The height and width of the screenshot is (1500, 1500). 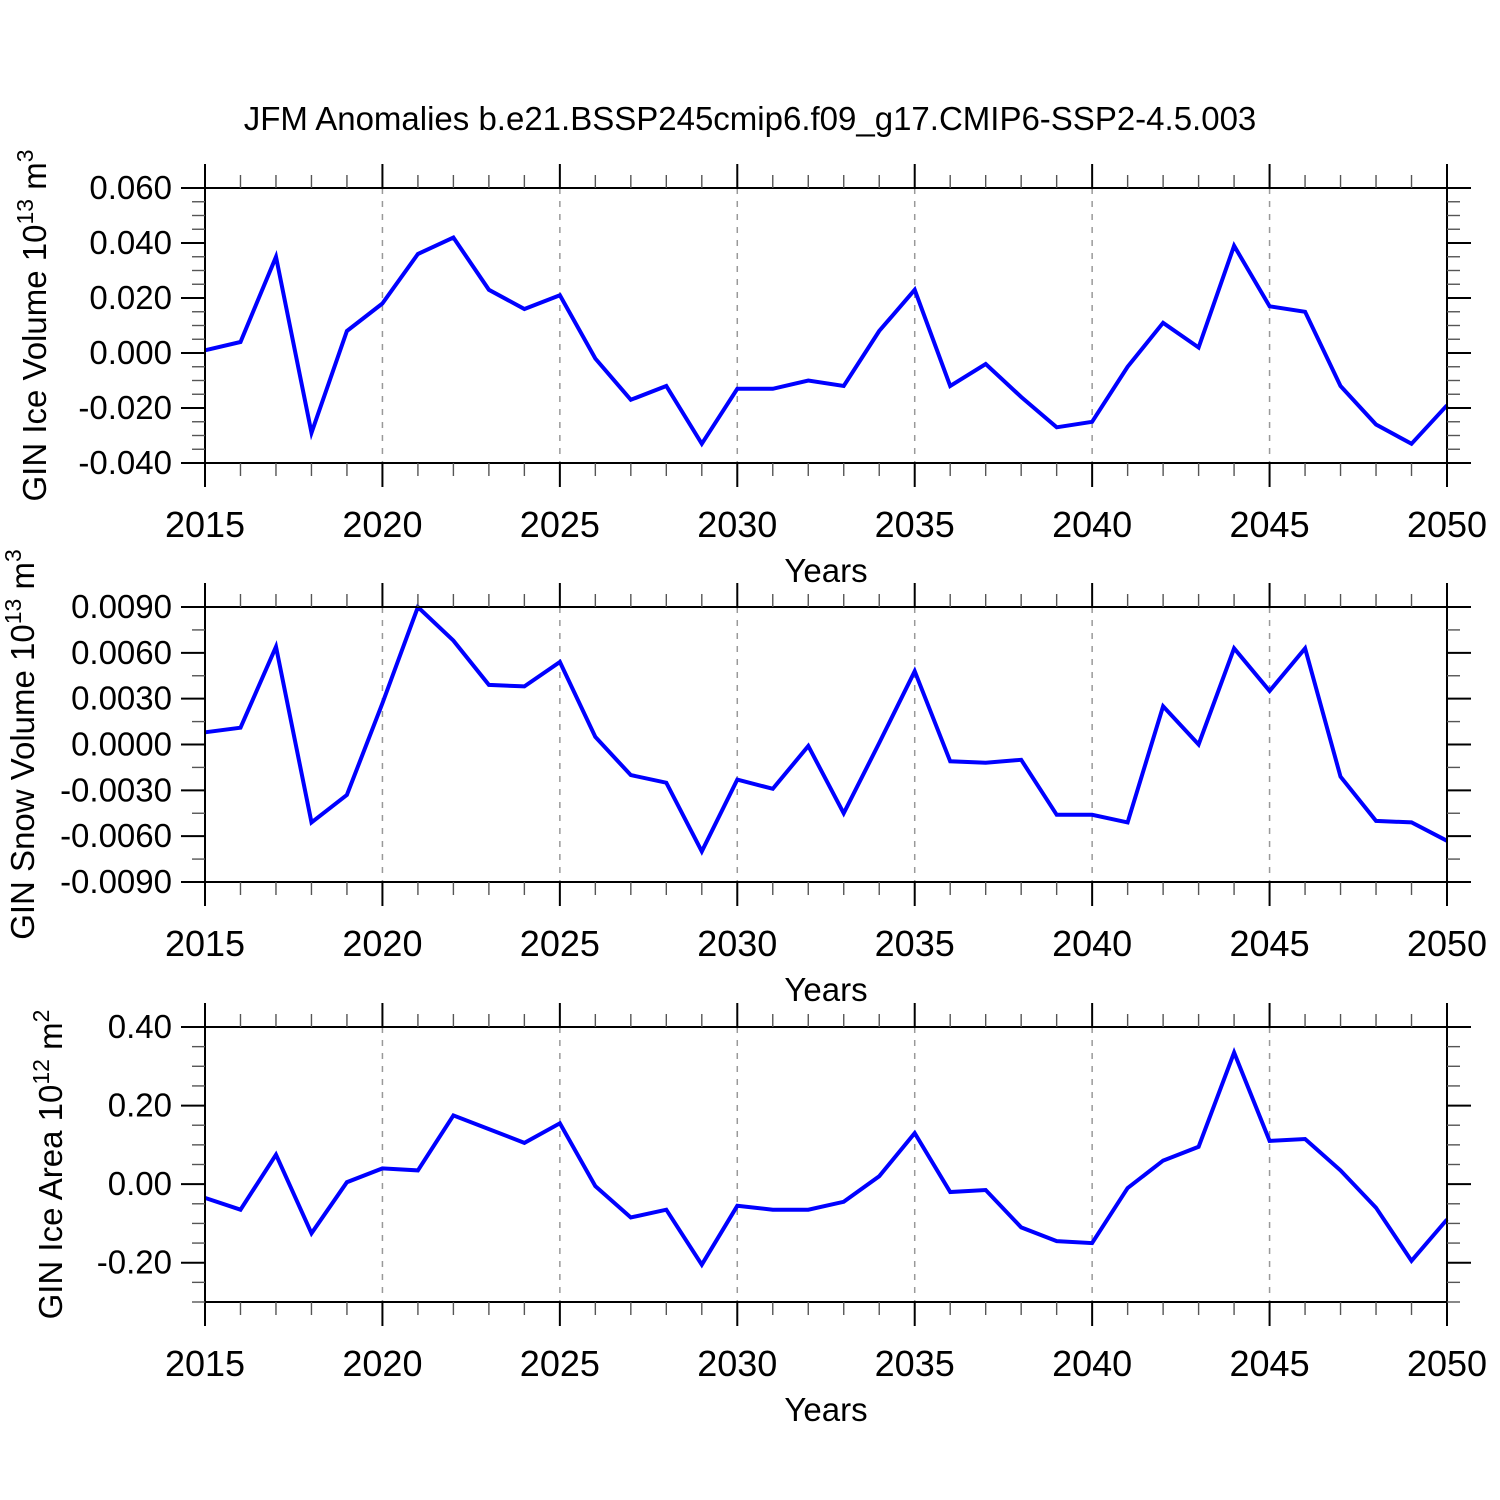 I want to click on y-tick-label: 0.0090, so click(x=121, y=606).